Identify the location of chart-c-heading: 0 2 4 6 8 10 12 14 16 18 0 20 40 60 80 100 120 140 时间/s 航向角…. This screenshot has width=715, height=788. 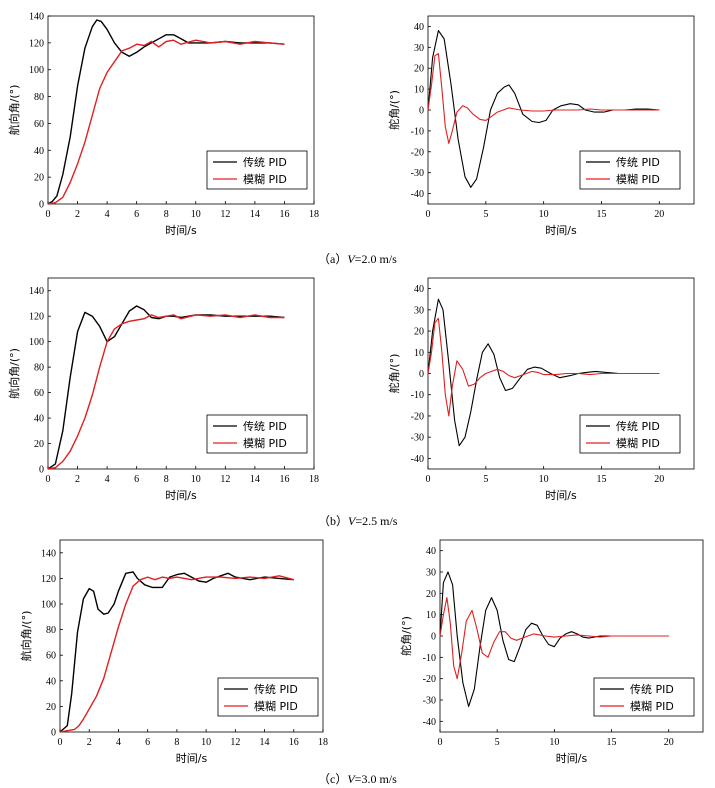
(173, 652).